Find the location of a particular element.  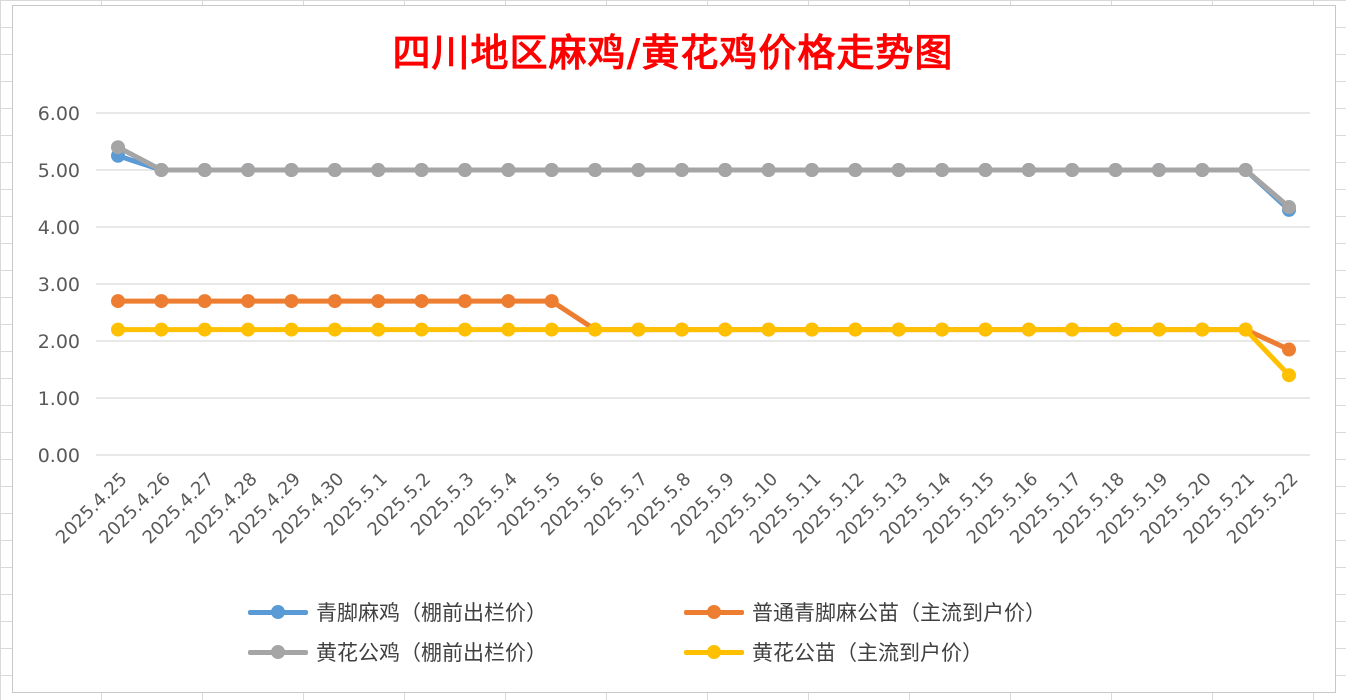

y-tick-label: 5.00 is located at coordinates (59, 171).